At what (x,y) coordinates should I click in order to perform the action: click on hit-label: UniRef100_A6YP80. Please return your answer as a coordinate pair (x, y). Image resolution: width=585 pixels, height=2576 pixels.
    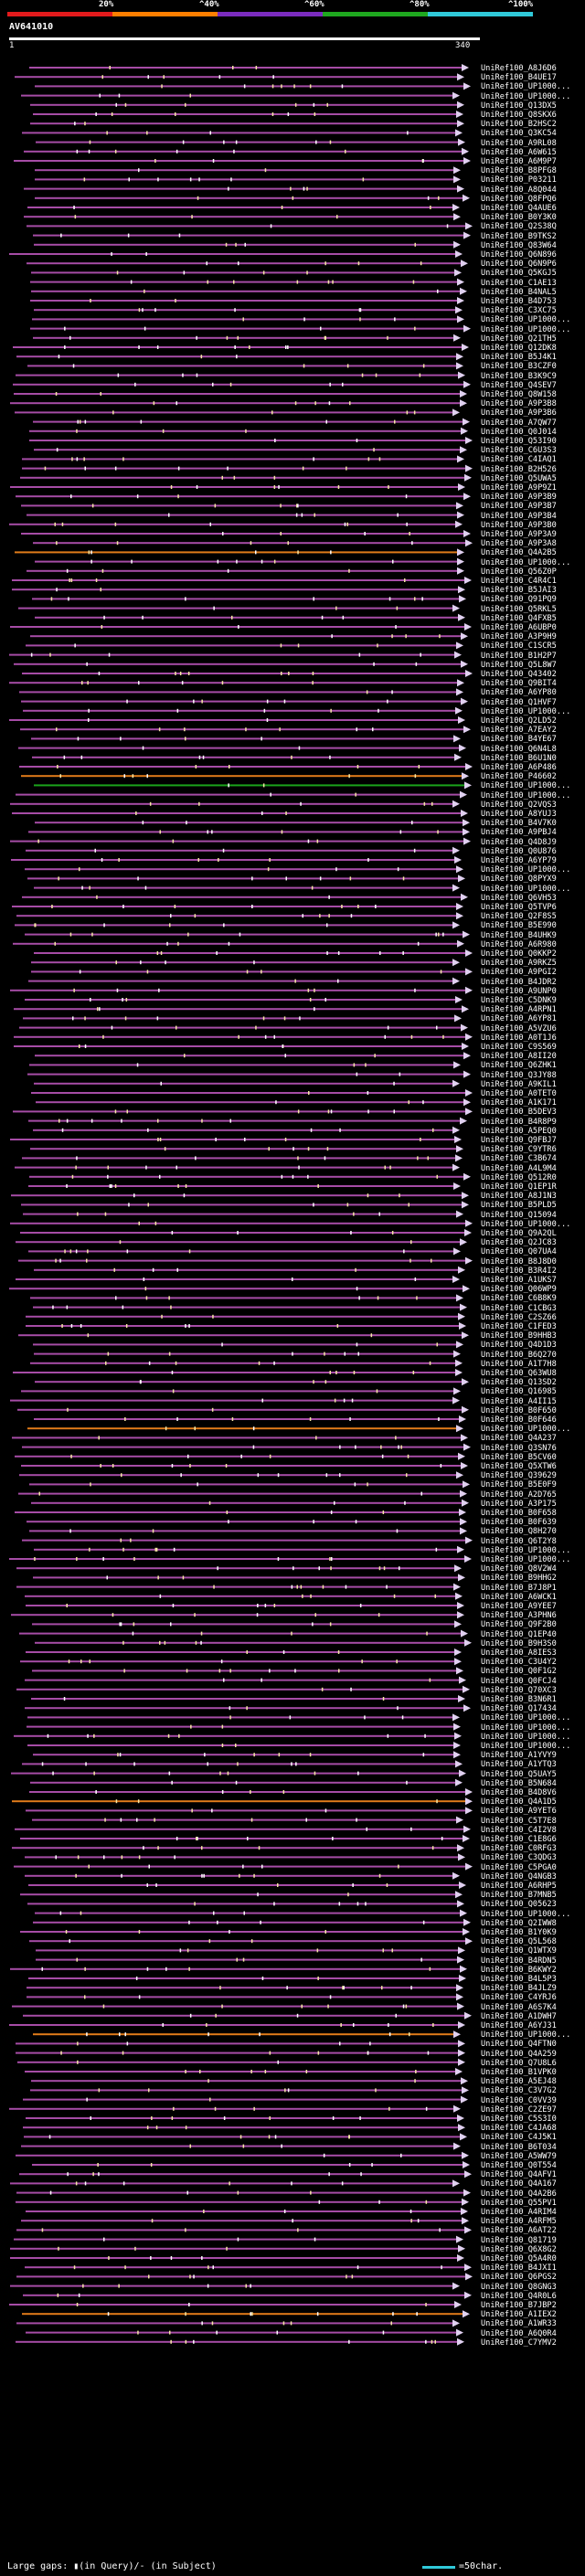
    Looking at the image, I should click on (519, 693).